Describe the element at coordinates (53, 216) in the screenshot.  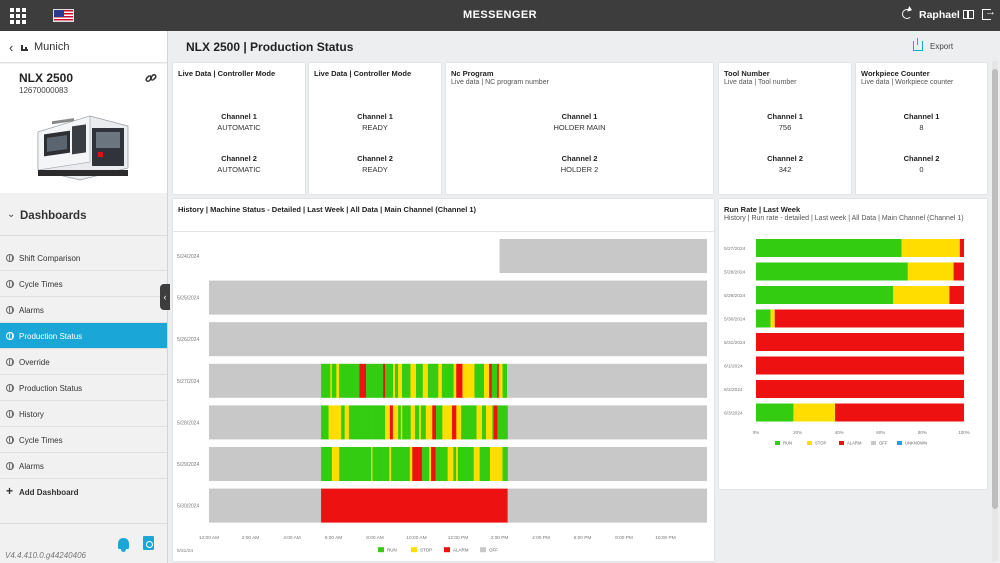
I see `dashboards-title: Dashboards` at that location.